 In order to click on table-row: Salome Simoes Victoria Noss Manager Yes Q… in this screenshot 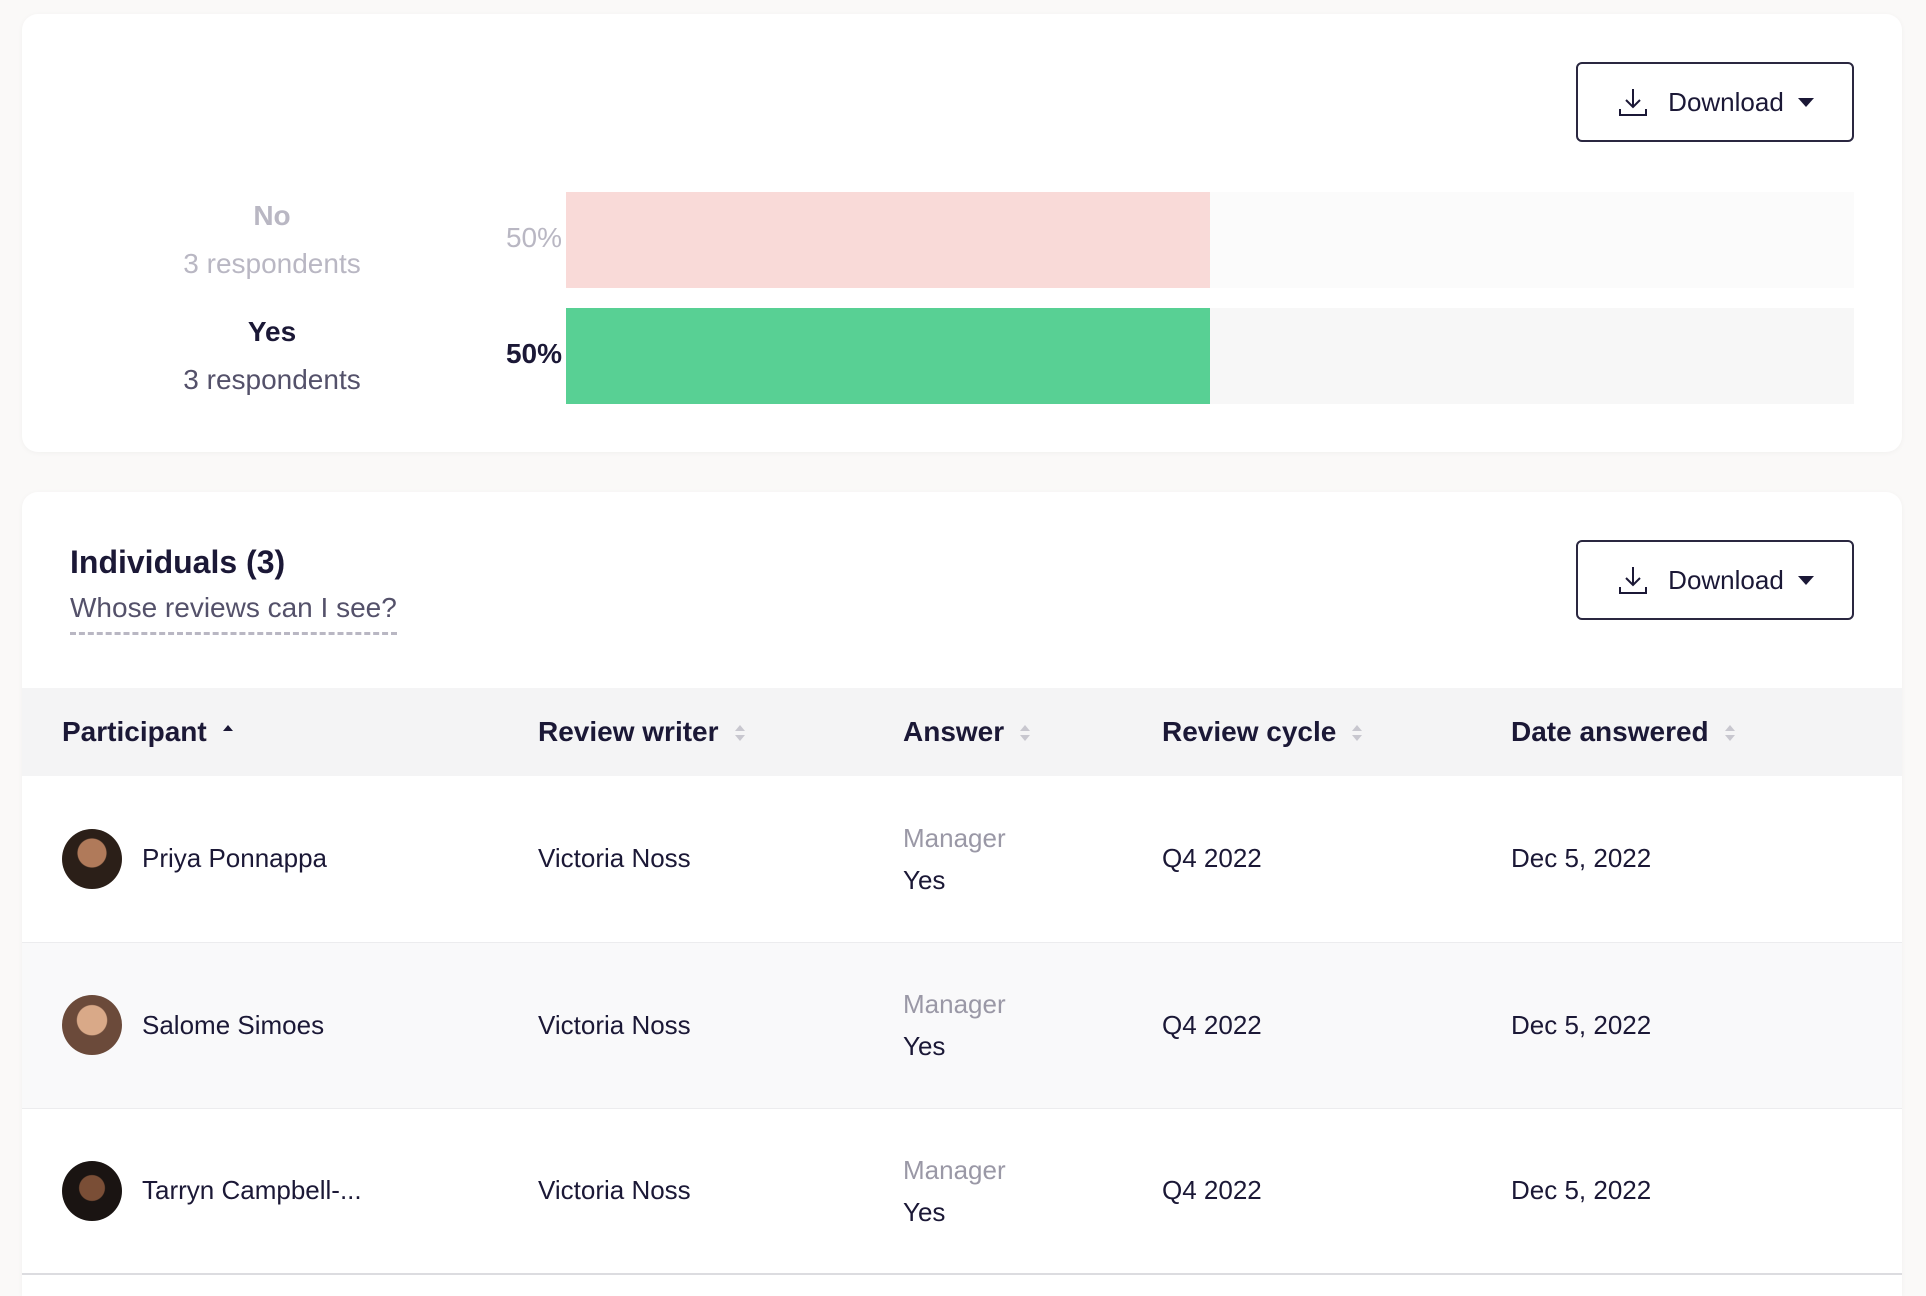, I will do `click(962, 1025)`.